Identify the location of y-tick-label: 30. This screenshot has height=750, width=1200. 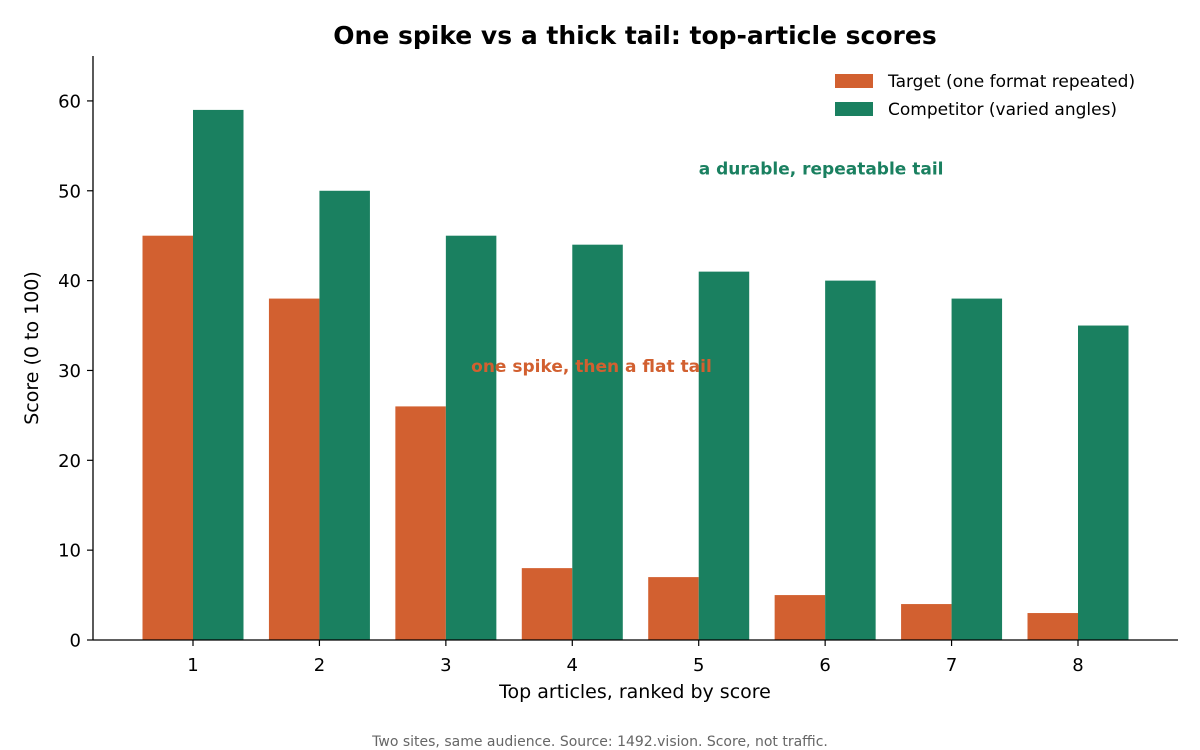
(69, 371).